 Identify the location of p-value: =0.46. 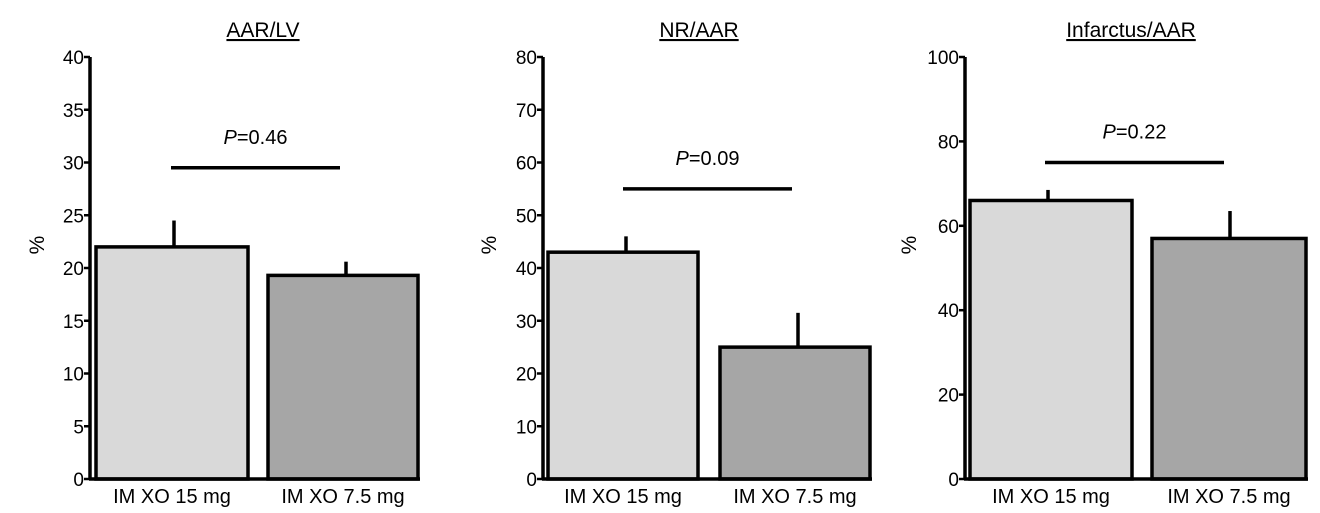
(262, 138).